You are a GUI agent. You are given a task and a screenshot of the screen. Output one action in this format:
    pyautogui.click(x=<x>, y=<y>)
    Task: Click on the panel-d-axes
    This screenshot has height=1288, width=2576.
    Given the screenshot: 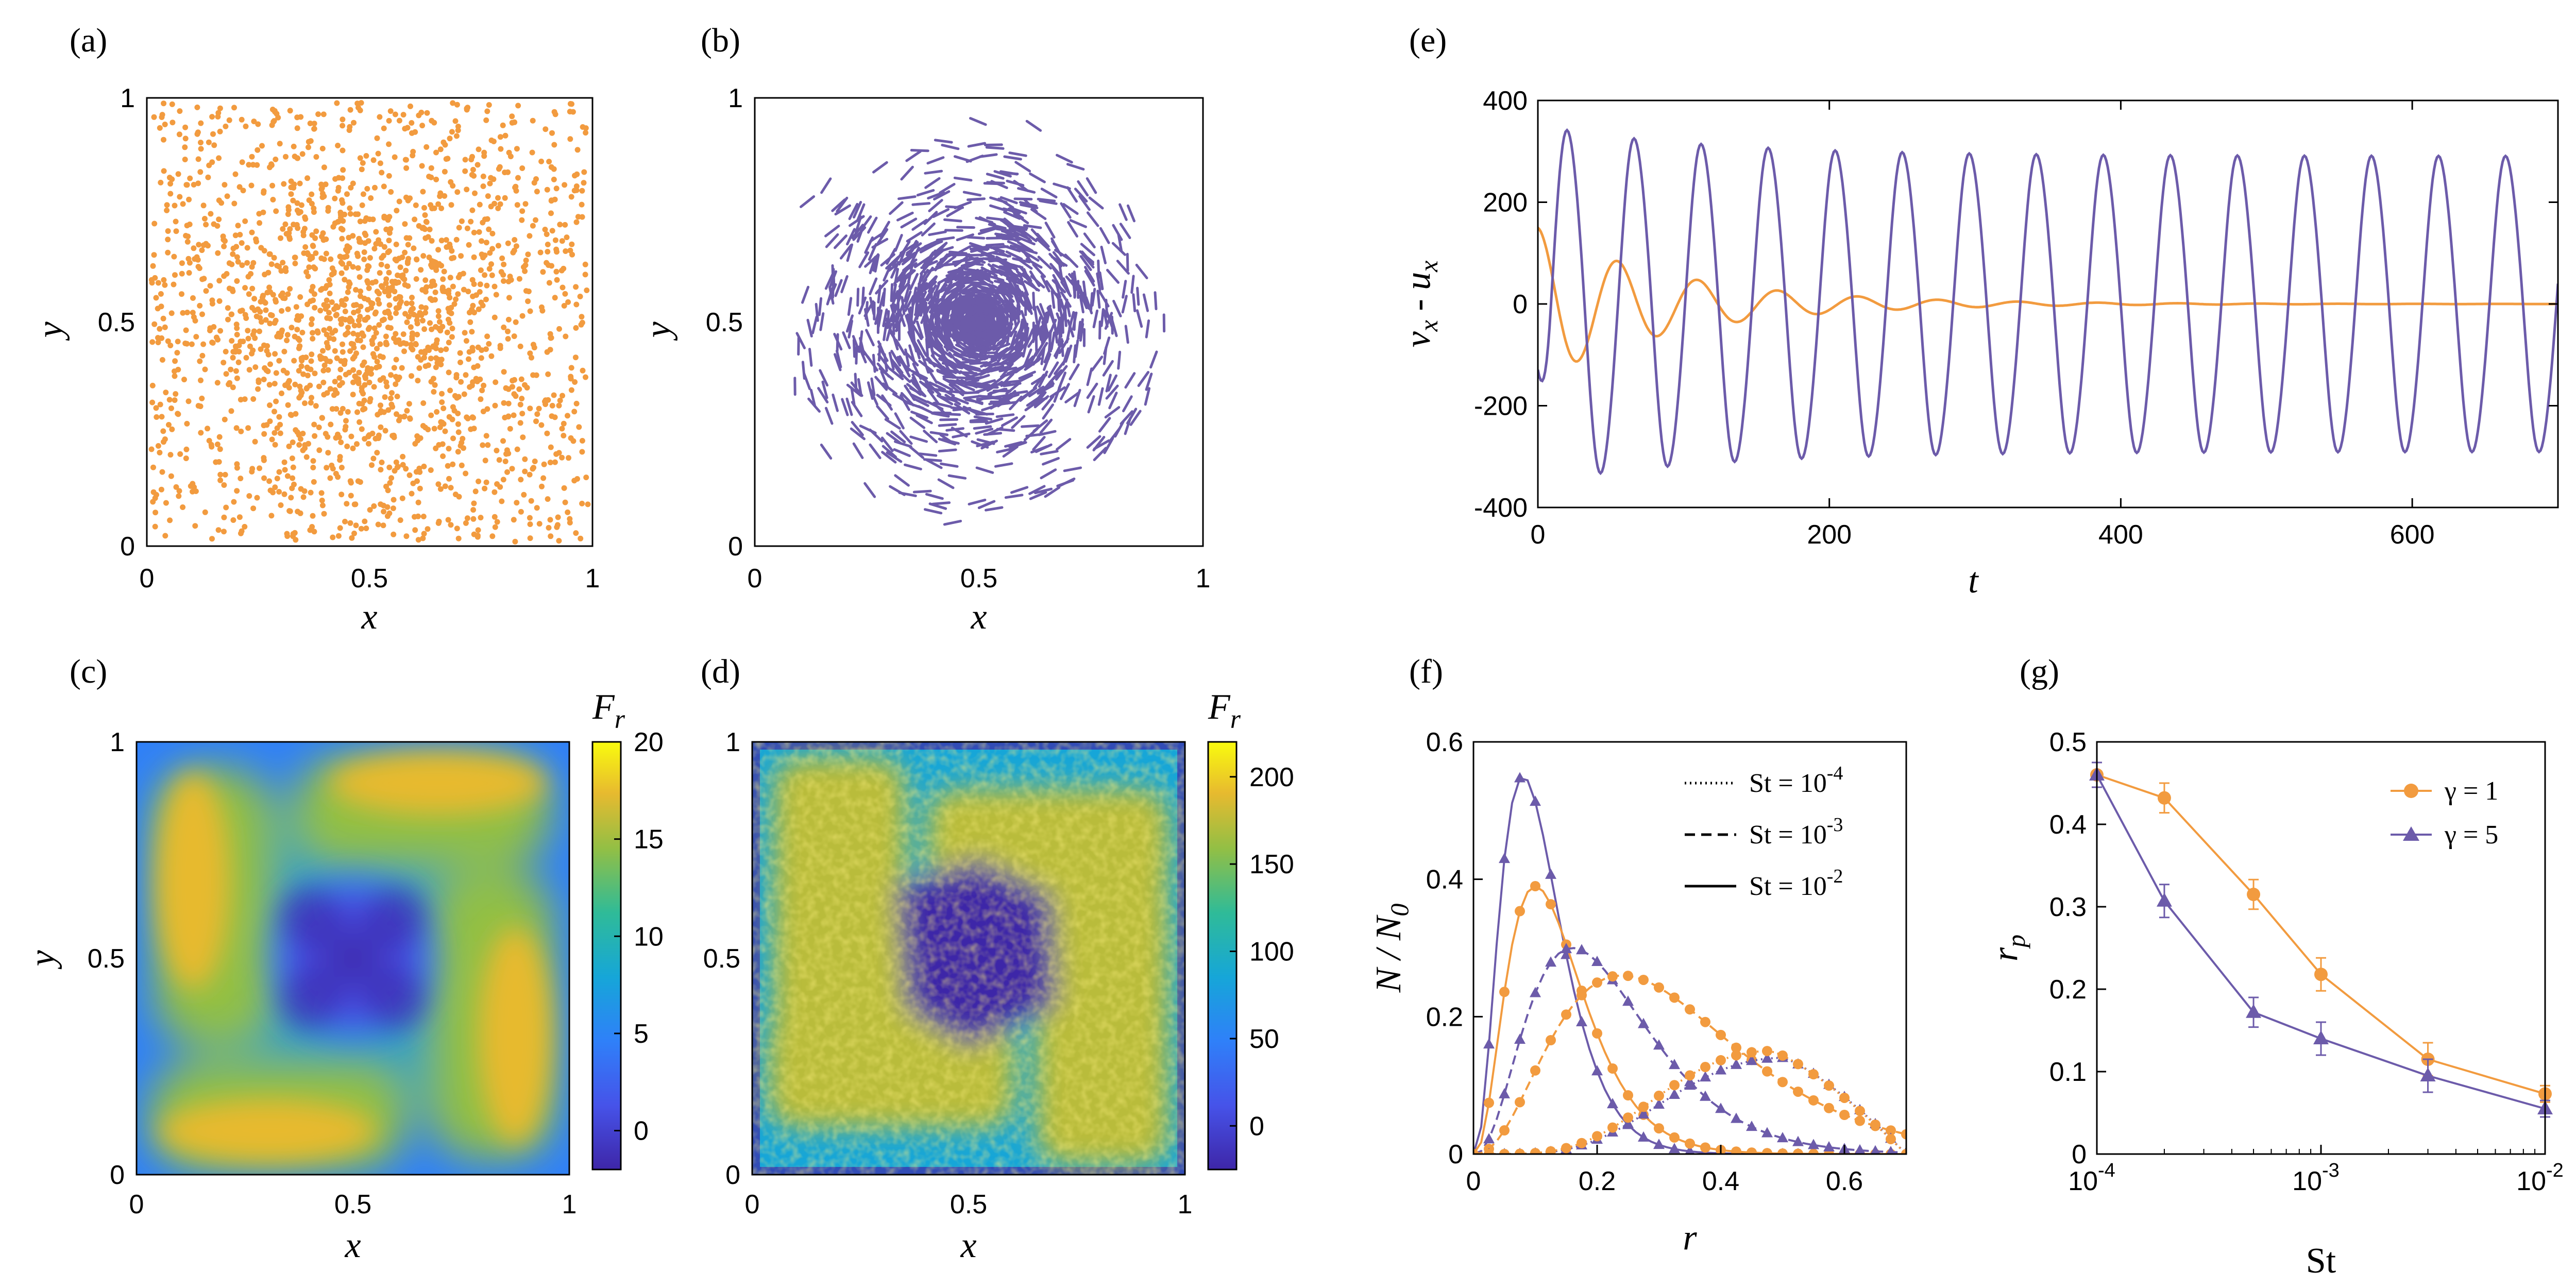 What is the action you would take?
    pyautogui.click(x=968, y=958)
    